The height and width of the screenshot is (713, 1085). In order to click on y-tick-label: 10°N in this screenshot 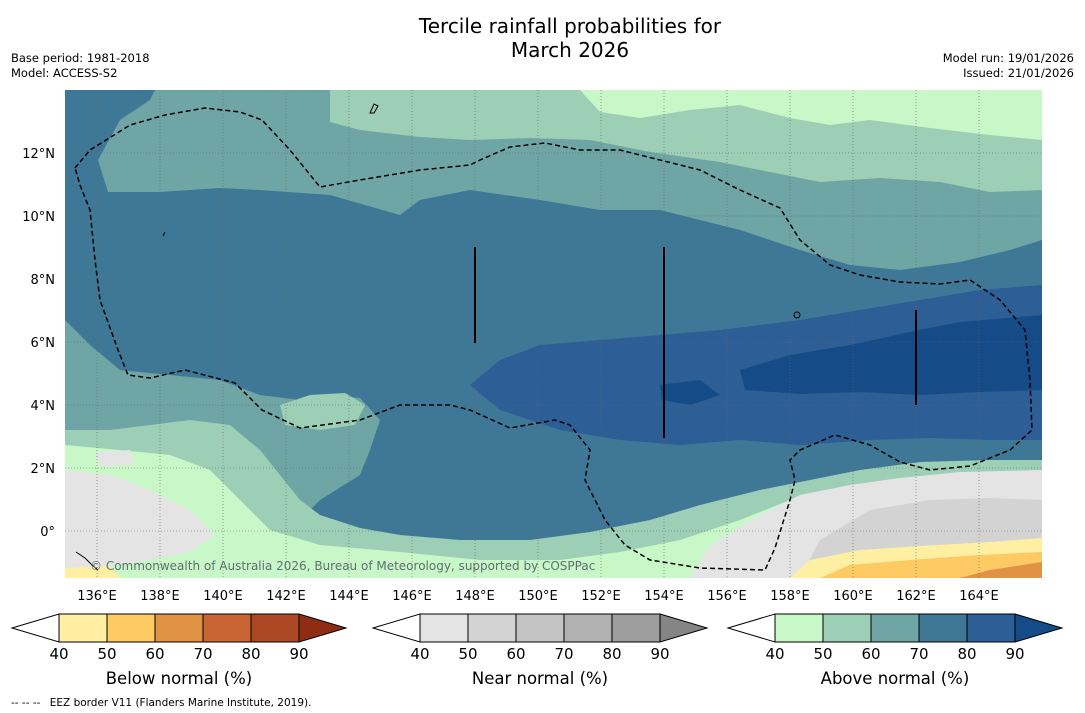, I will do `click(38, 217)`.